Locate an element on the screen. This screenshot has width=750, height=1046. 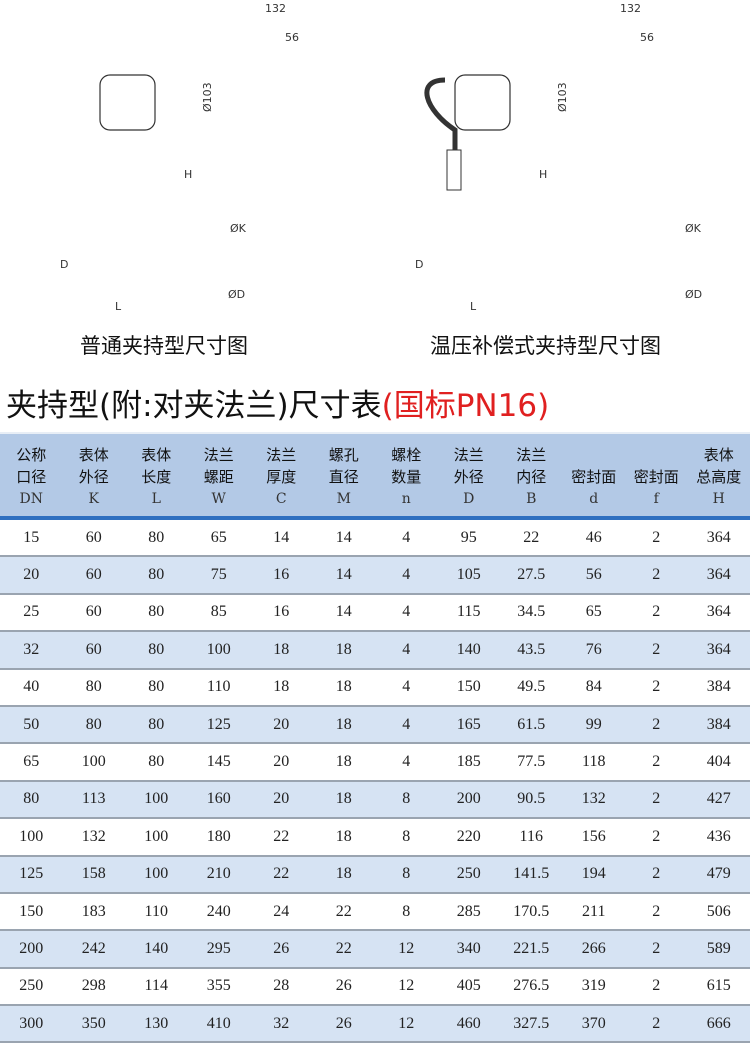
cell-D: 150 is located at coordinates (468, 687).